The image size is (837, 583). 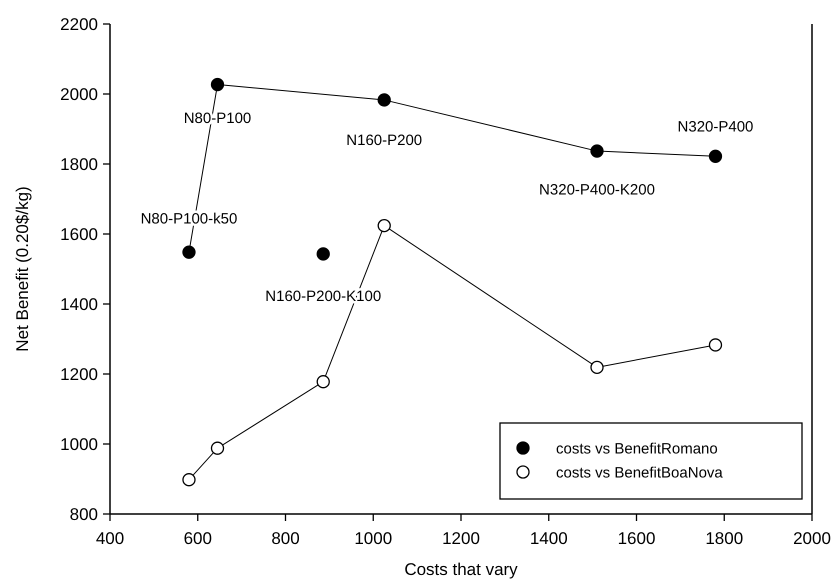 What do you see at coordinates (79, 234) in the screenshot?
I see `y-tick-label: 1600` at bounding box center [79, 234].